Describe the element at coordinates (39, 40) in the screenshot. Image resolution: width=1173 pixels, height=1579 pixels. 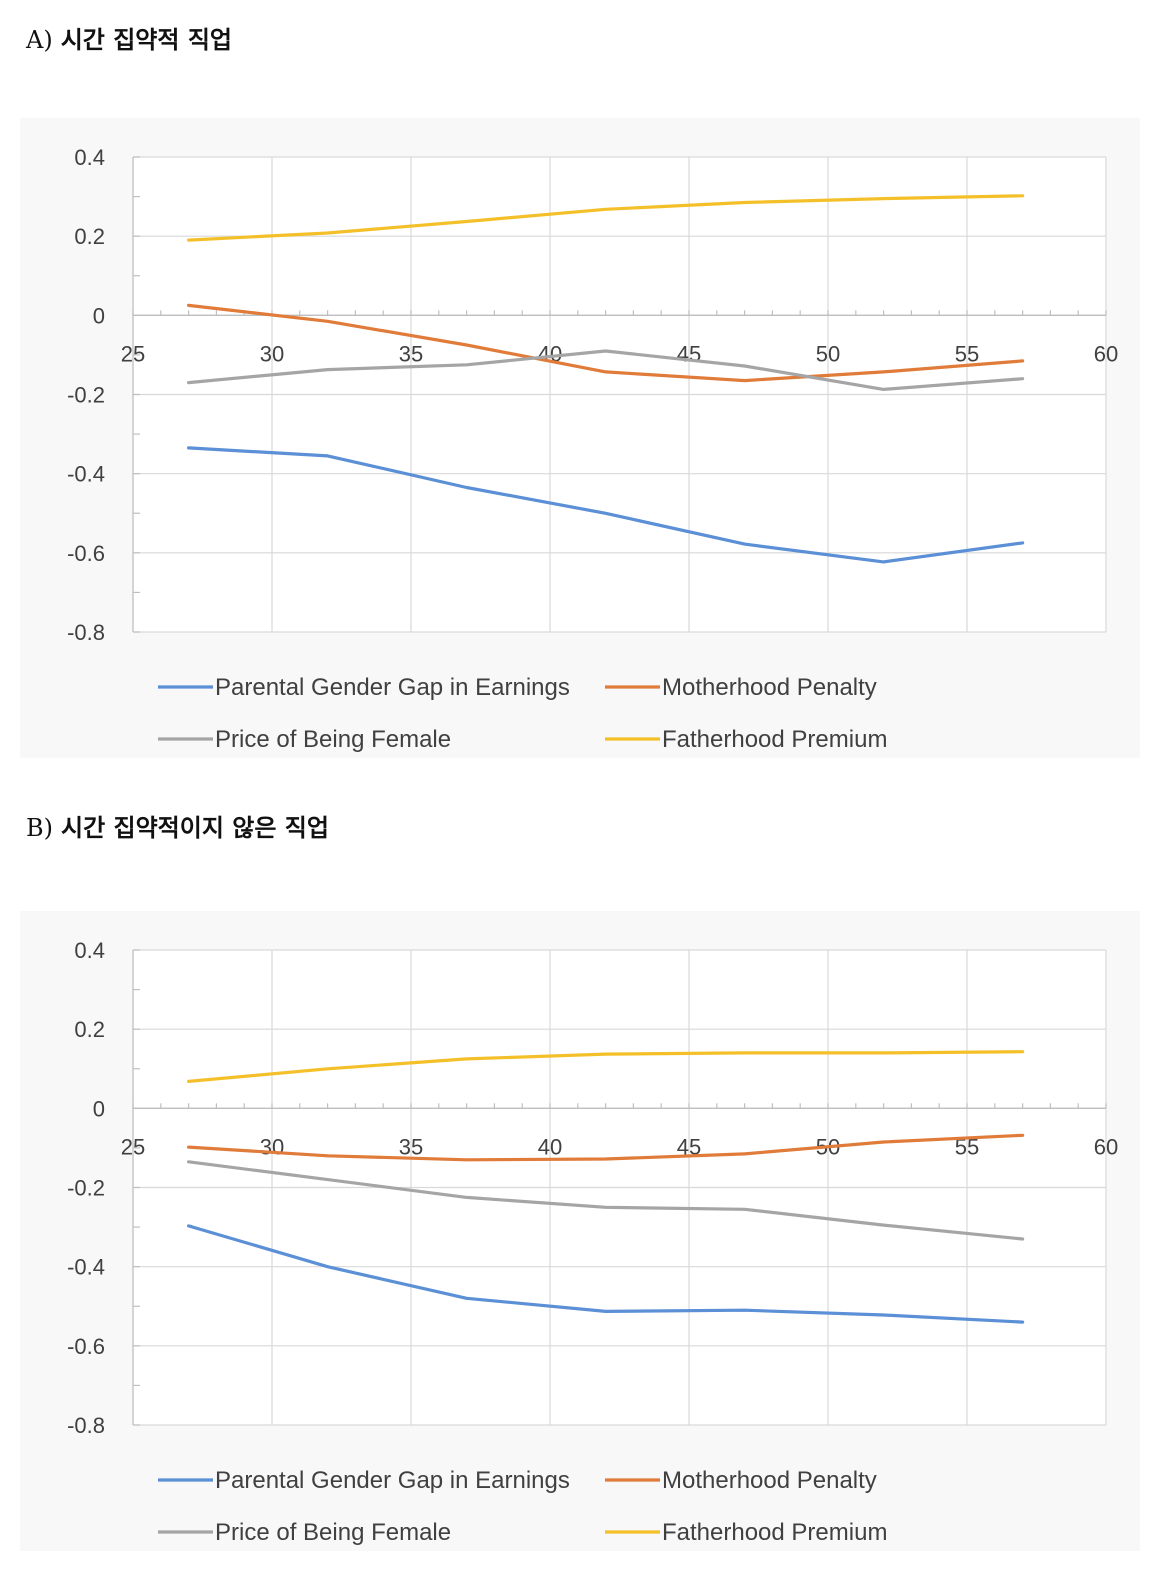
I see `panel-a-letter: A)` at that location.